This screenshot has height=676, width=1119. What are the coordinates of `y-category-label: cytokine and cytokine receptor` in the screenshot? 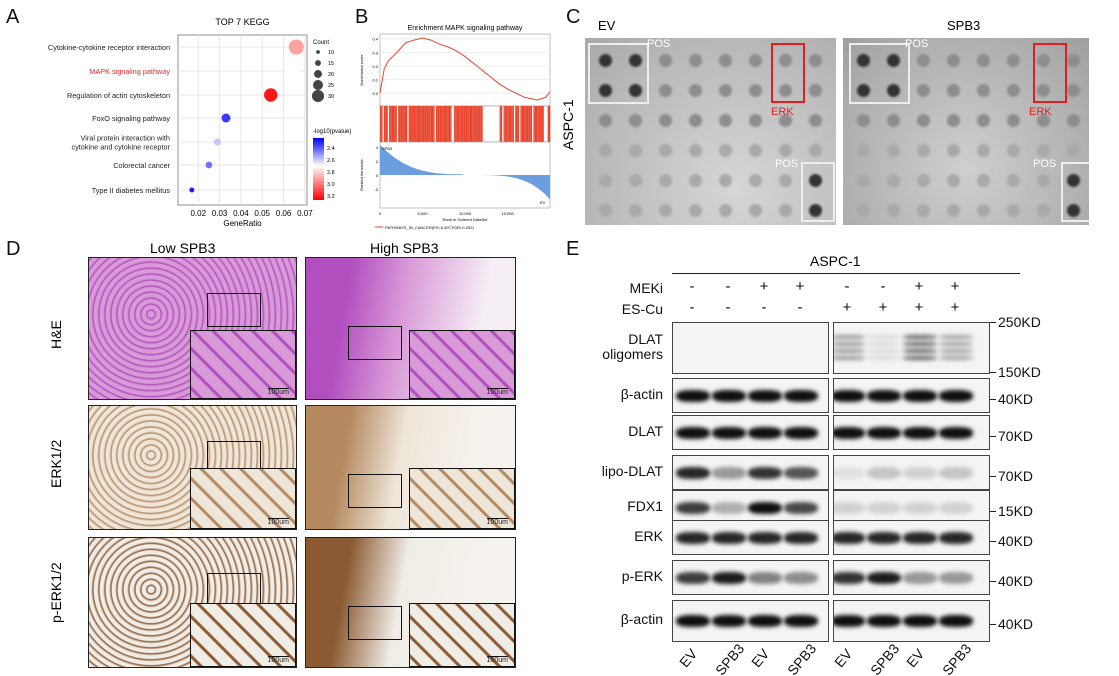 It's located at (120, 147).